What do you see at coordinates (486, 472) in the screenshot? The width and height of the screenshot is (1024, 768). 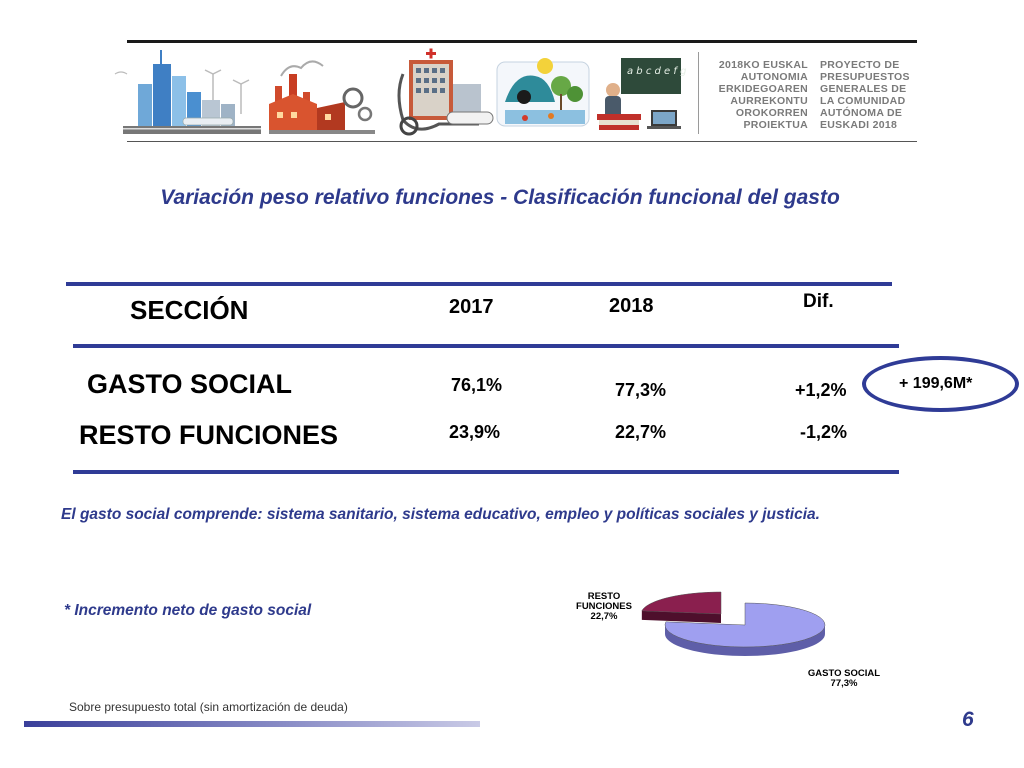 I see `table-bottom-rule` at bounding box center [486, 472].